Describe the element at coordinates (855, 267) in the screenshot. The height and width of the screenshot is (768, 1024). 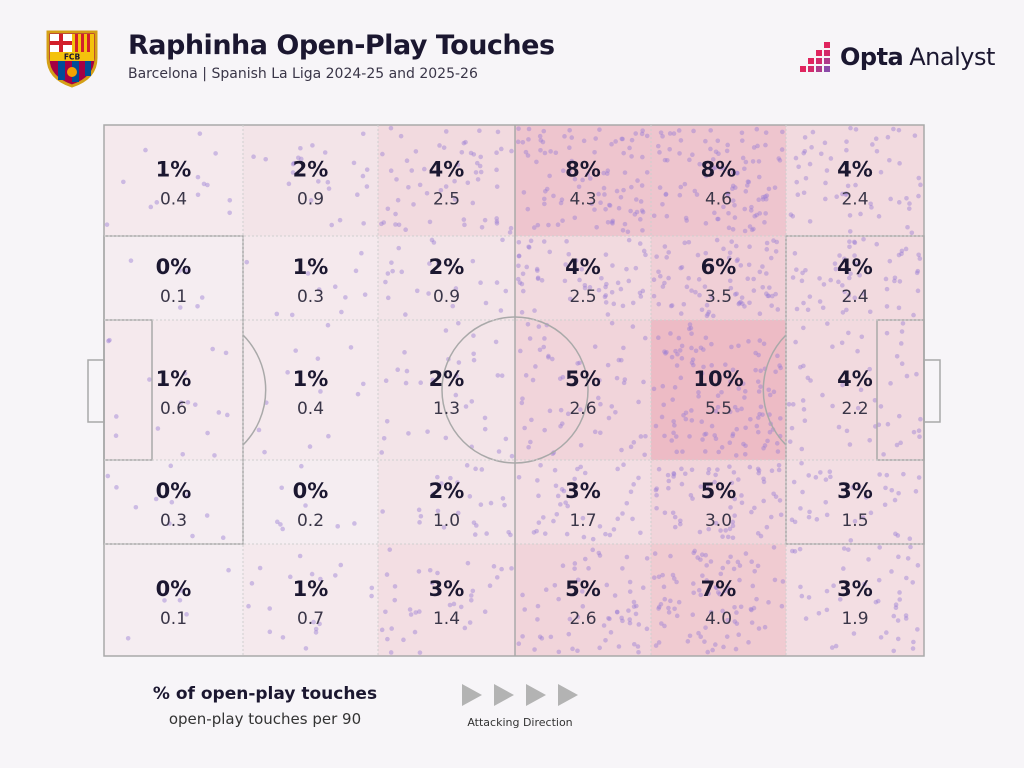
I see `cell-pct-label: 4%` at that location.